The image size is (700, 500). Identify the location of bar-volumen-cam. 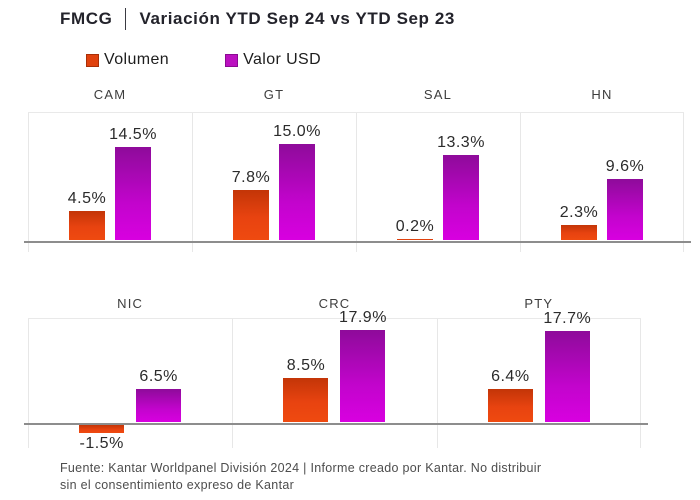
(87, 225).